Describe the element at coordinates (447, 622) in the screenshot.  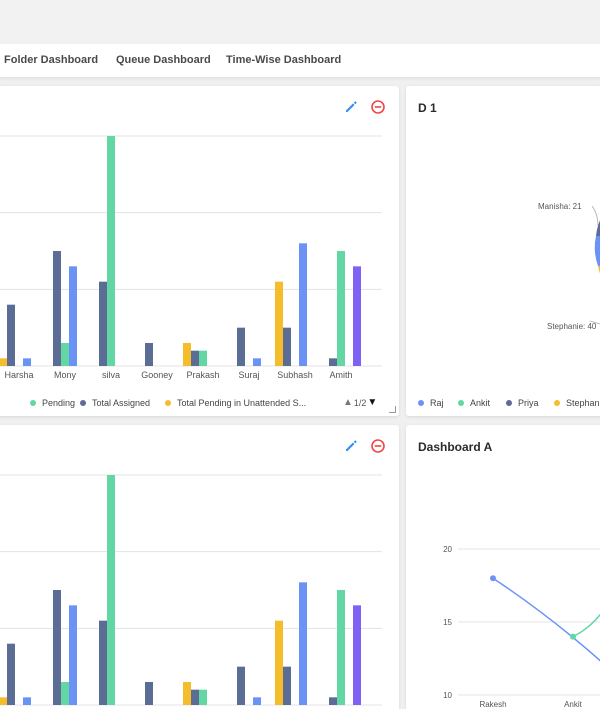
I see `y-tick-label: 15` at that location.